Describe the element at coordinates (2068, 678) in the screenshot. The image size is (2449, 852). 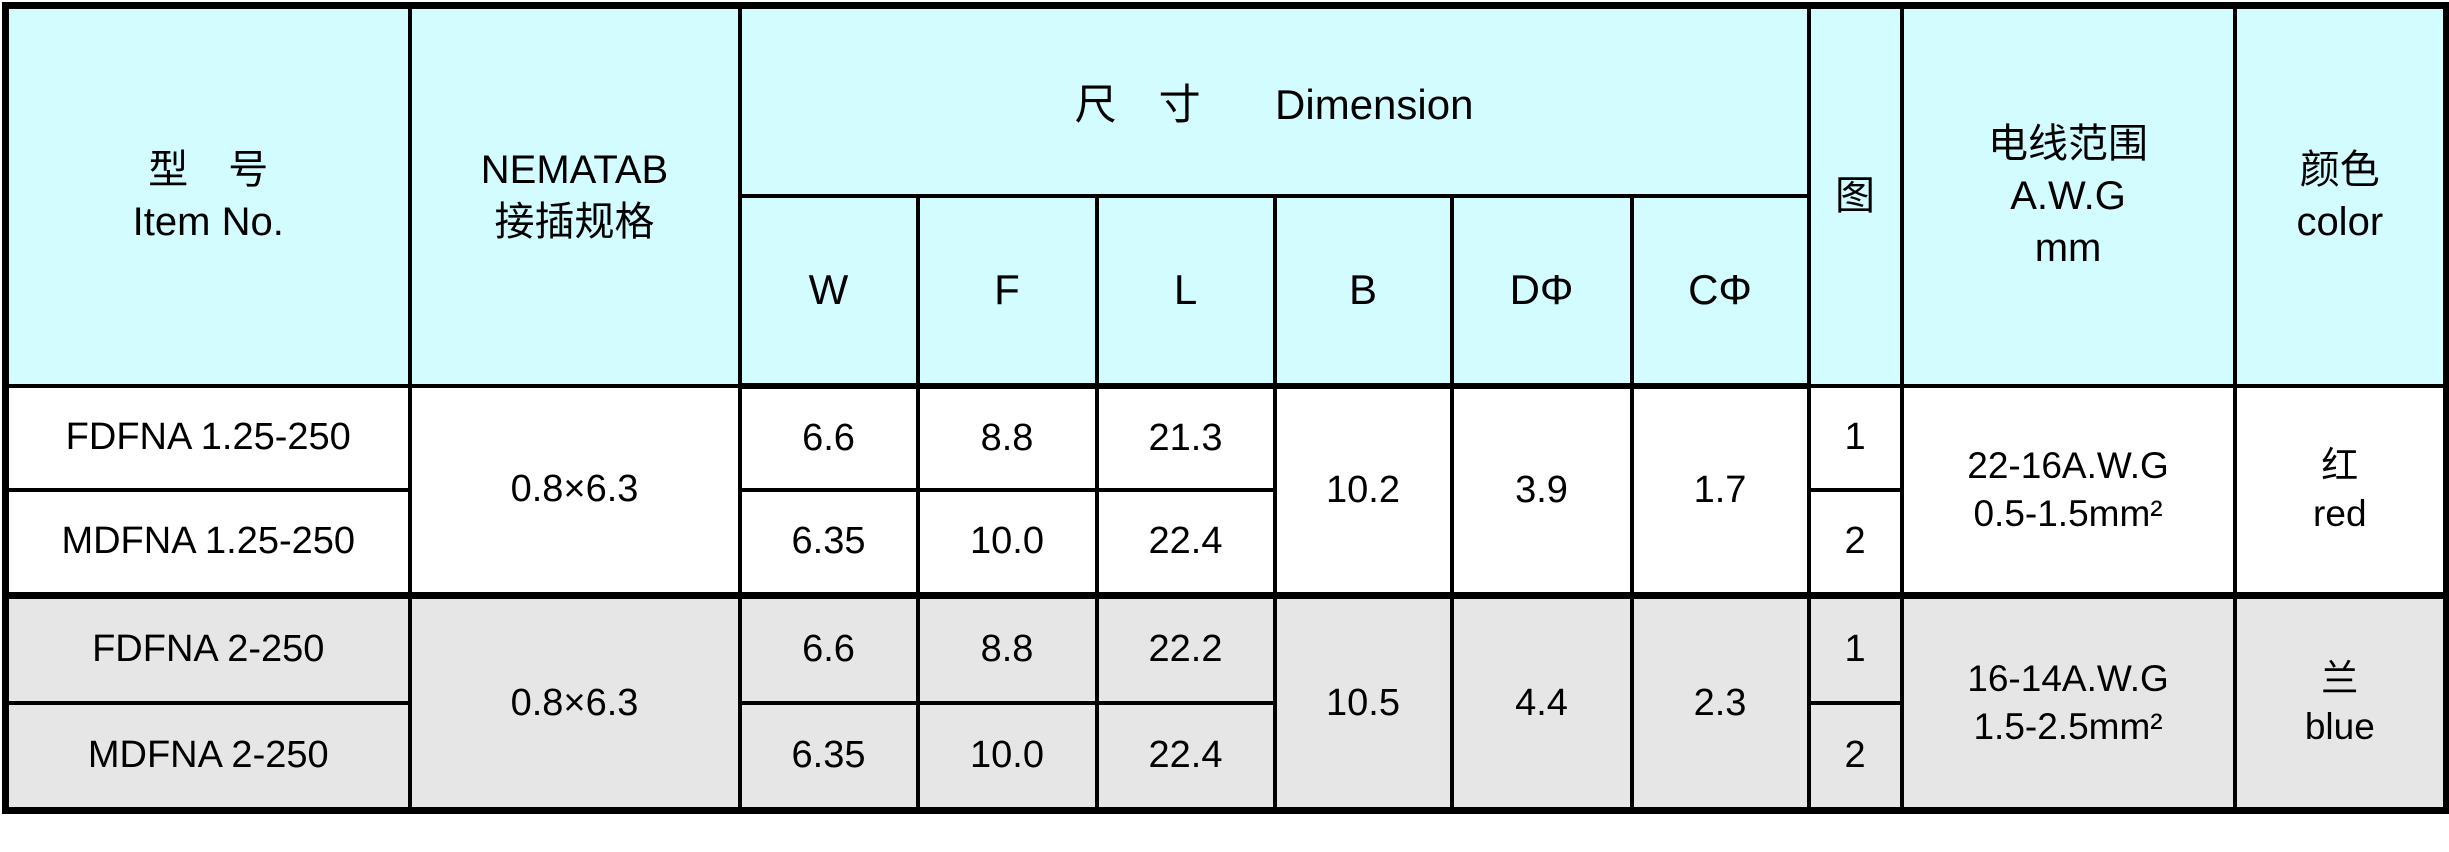
I see `wire-range-line1: 16-14A.W.G` at that location.